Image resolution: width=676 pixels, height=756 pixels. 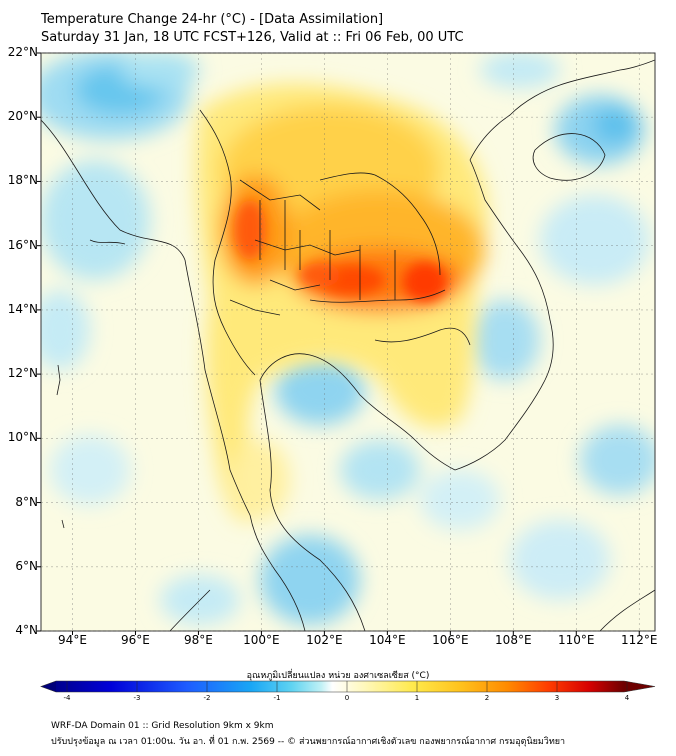 What do you see at coordinates (26, 630) in the screenshot?
I see `lat-label: 4°N` at bounding box center [26, 630].